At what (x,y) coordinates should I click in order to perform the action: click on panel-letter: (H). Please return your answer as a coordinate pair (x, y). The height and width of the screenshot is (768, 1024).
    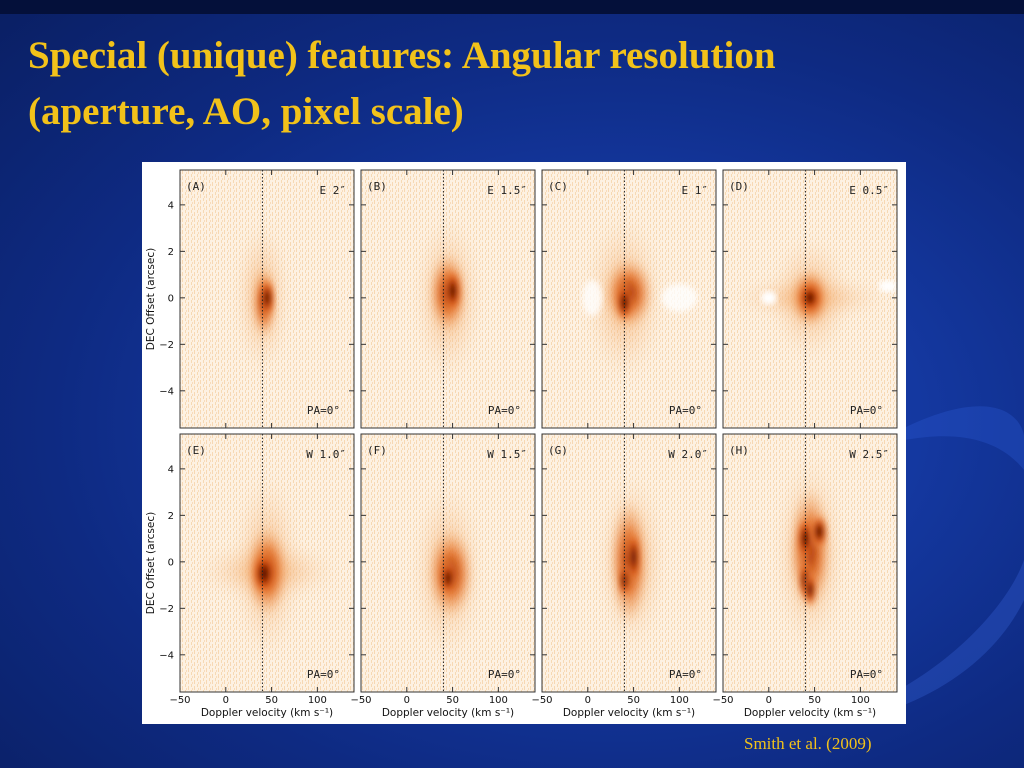
    Looking at the image, I should click on (739, 450).